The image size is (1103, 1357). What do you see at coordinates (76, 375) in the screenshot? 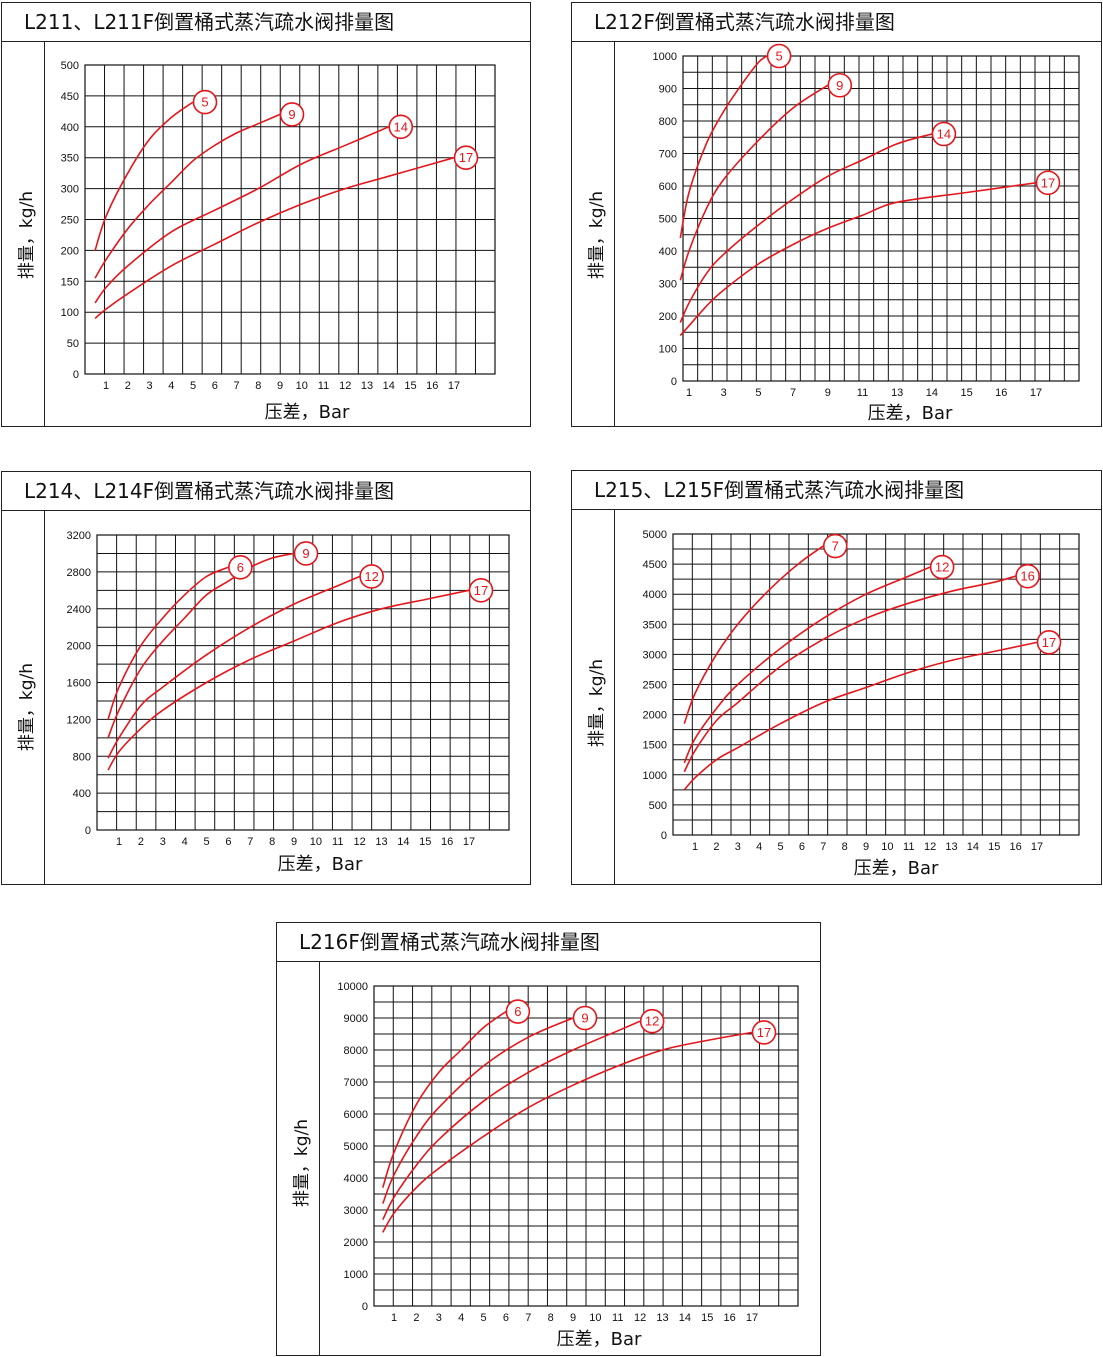
I see `y-tick-label: 0` at bounding box center [76, 375].